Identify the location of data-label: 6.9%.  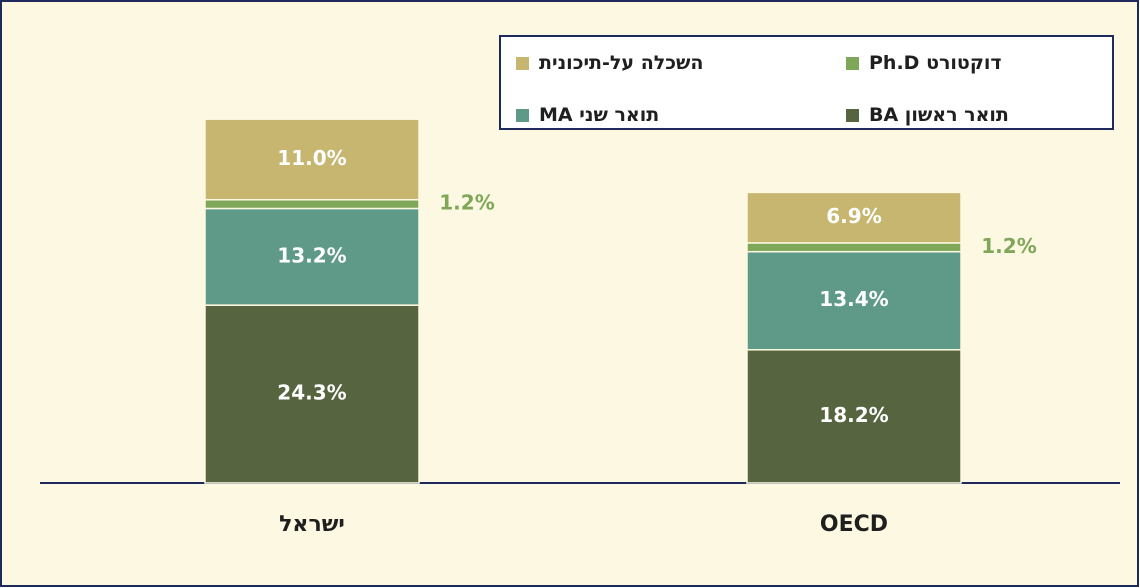
(853, 216).